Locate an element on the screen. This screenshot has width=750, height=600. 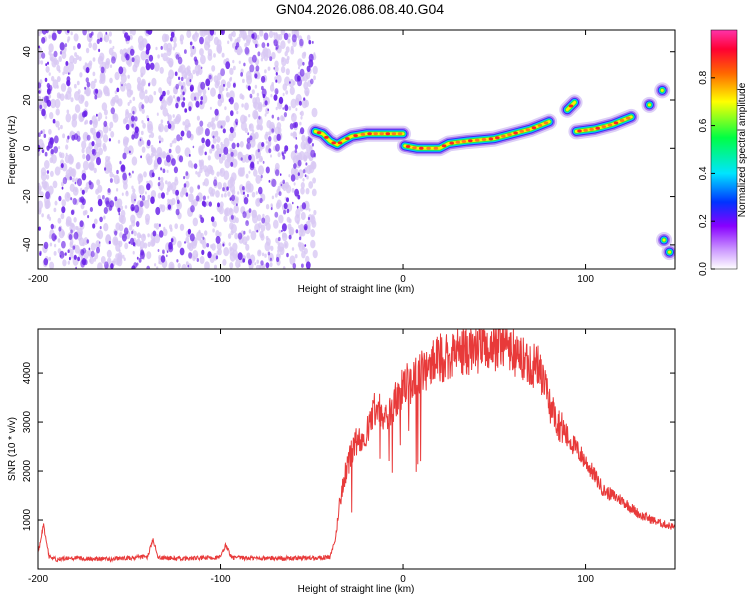
colorbar-frame is located at coordinates (724, 149).